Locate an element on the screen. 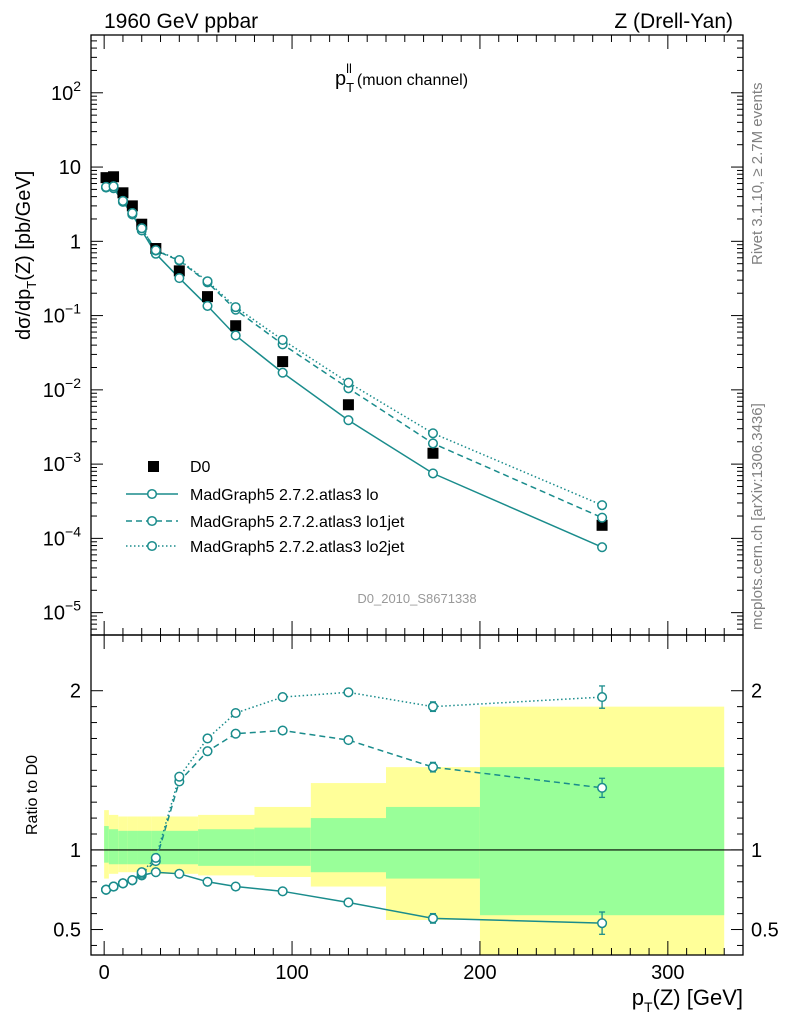  legend-lo1jet-label: MadGraph5 2.7.2.atlas3 lo1jet is located at coordinates (297, 522).